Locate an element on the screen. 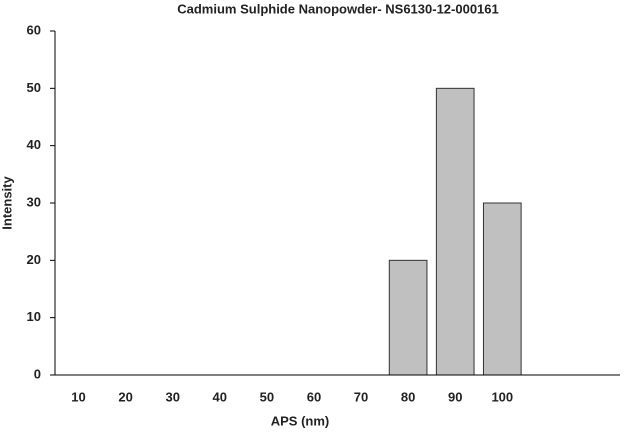  x-tick-label: 50 is located at coordinates (267, 396).